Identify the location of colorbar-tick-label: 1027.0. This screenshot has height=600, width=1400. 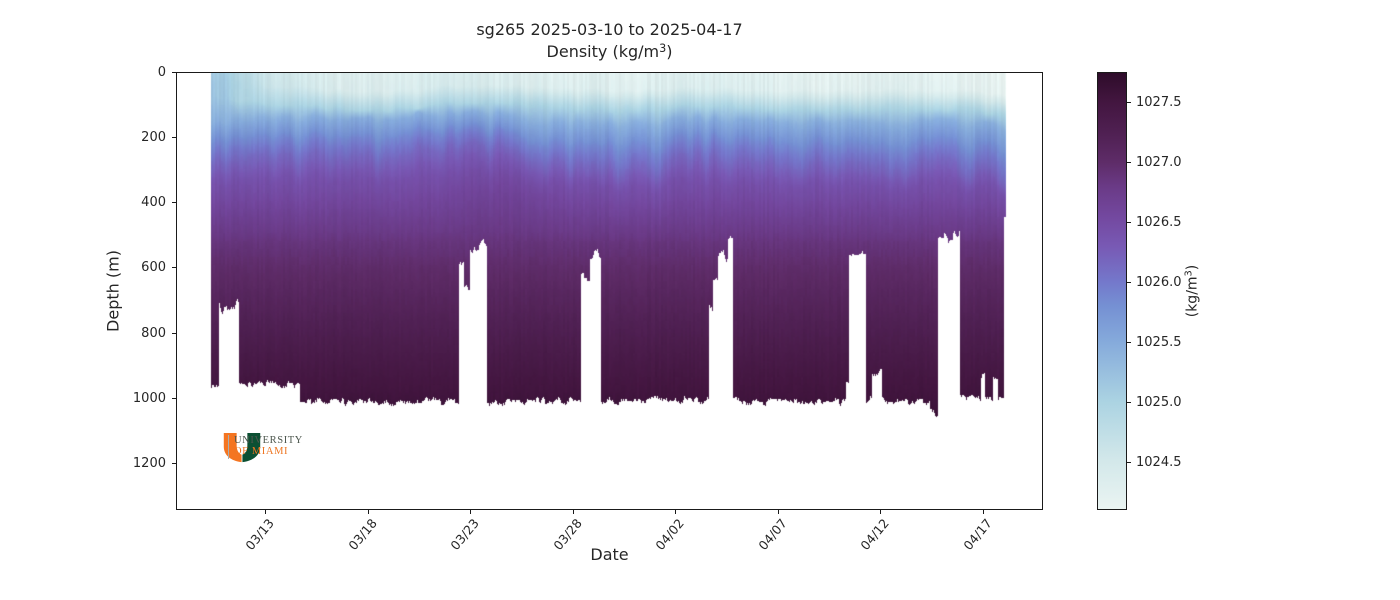
(1159, 162).